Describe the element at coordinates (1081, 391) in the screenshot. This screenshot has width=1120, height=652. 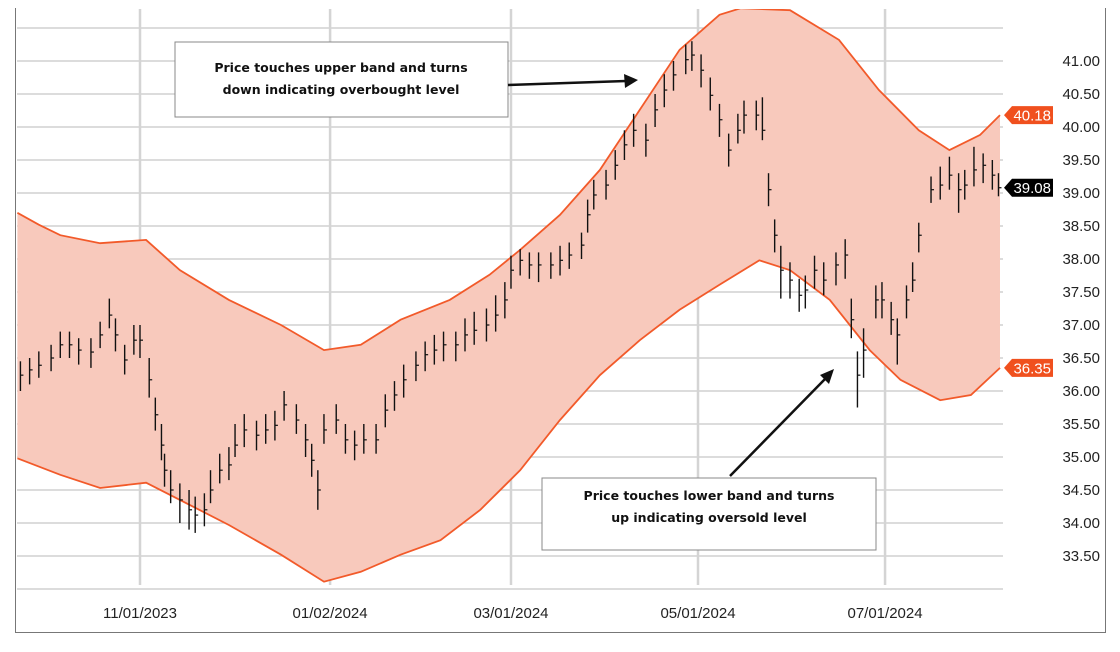
I see `y-tick-label: 36.00` at that location.